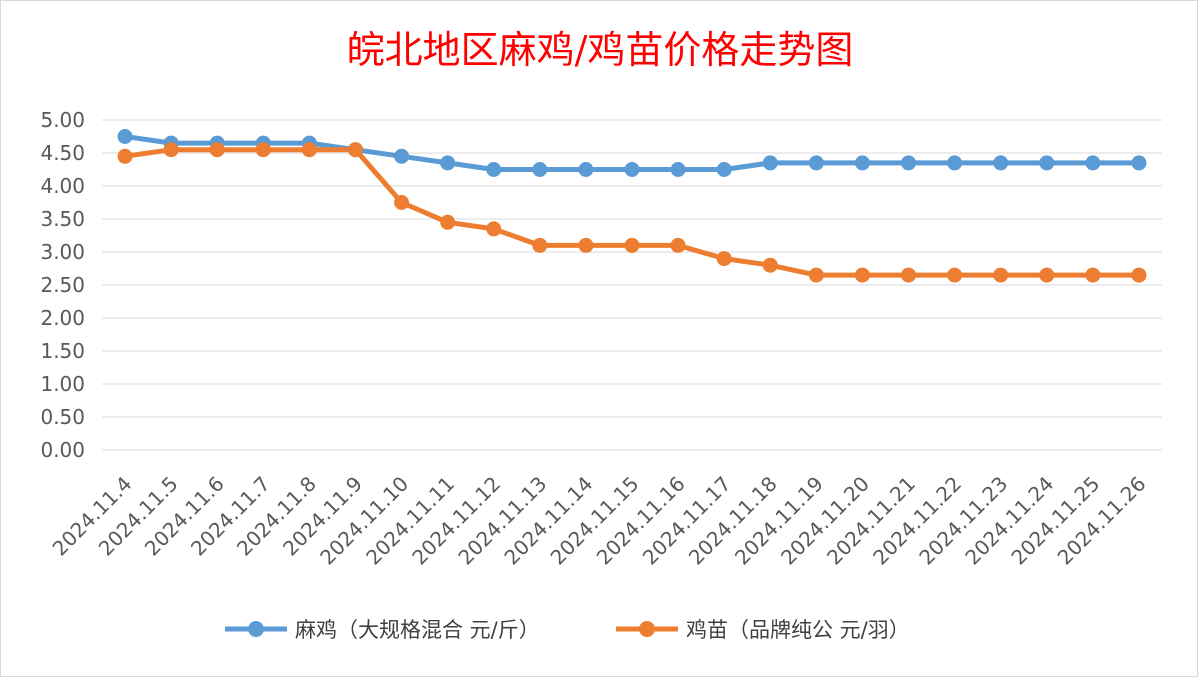 This screenshot has width=1198, height=678. What do you see at coordinates (62, 318) in the screenshot?
I see `y-tick-label: 2.00` at bounding box center [62, 318].